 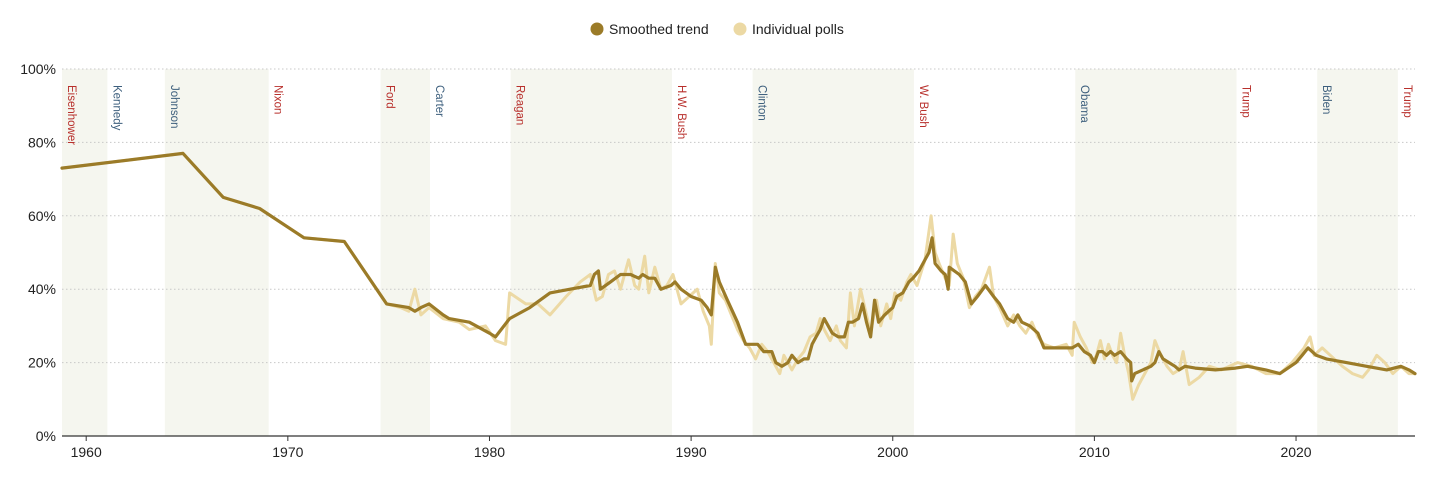 I want to click on president-label: Kennedy, so click(x=116, y=108).